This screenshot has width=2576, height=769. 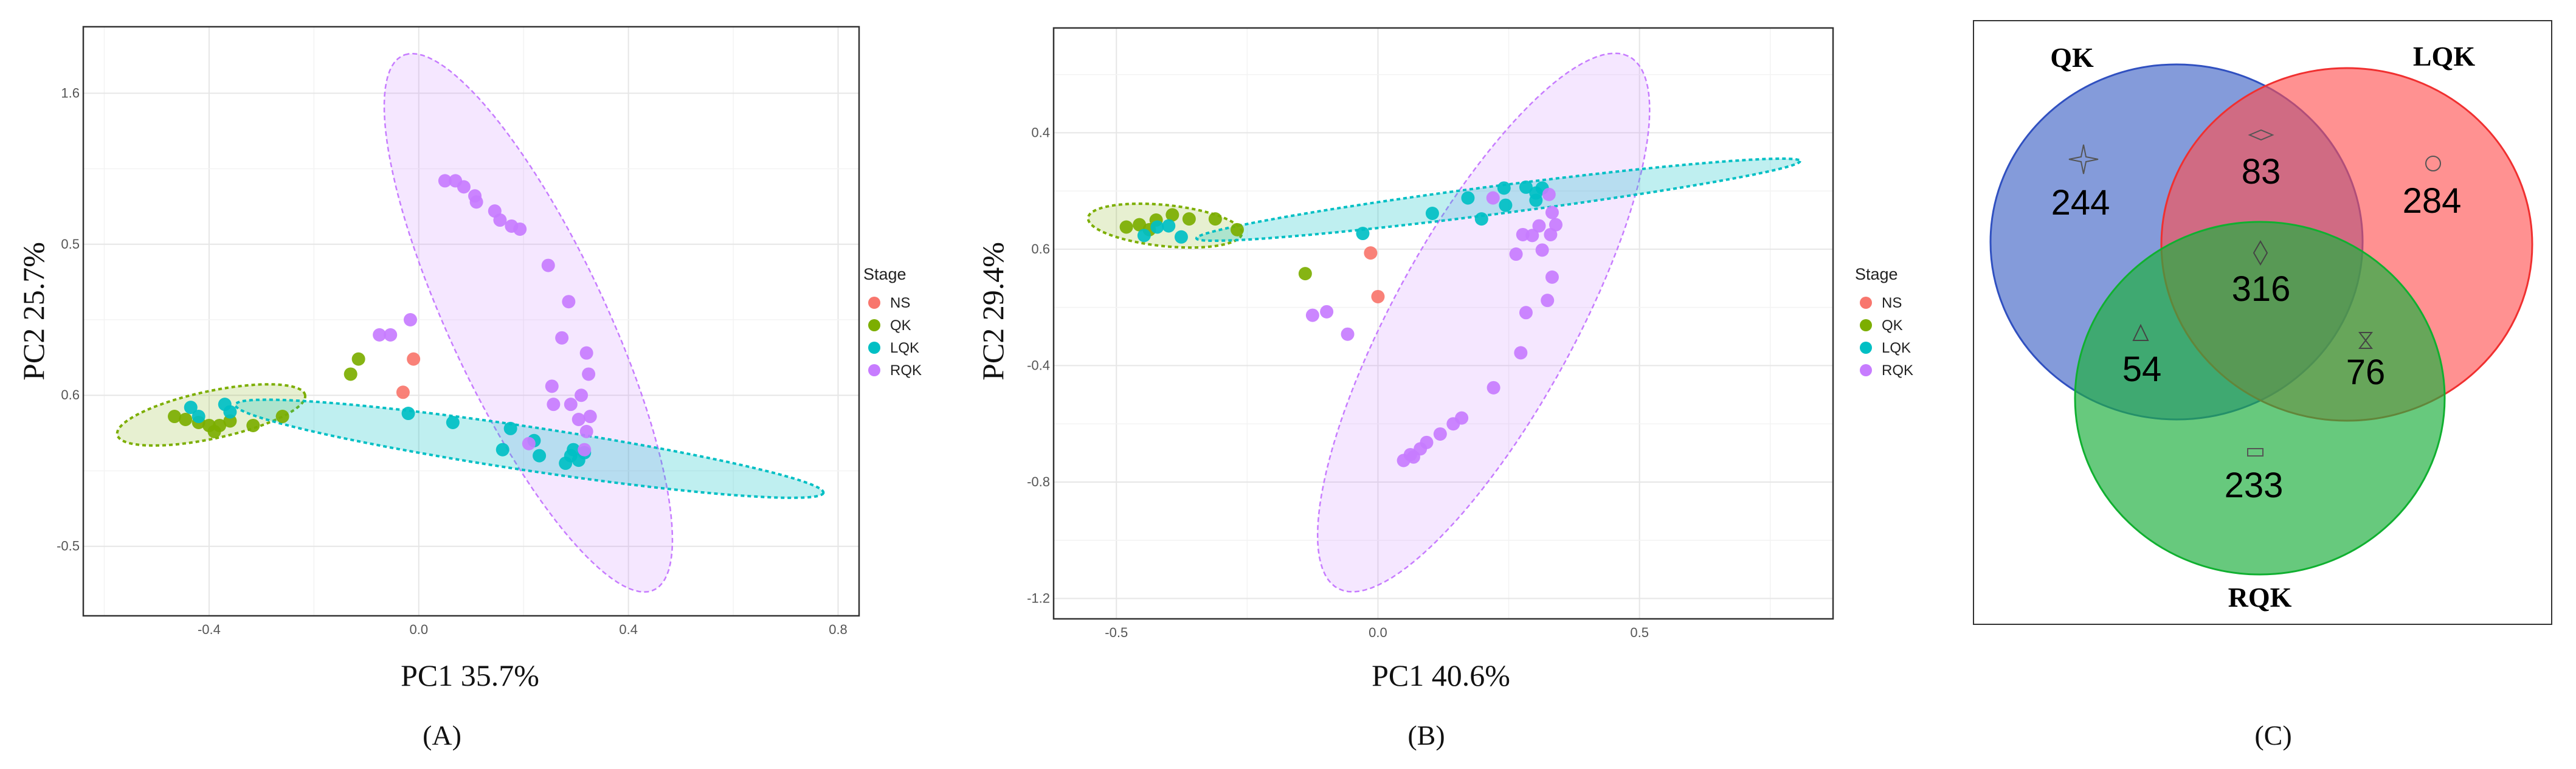 I want to click on legend-label-lqk: LQK, so click(x=1896, y=348).